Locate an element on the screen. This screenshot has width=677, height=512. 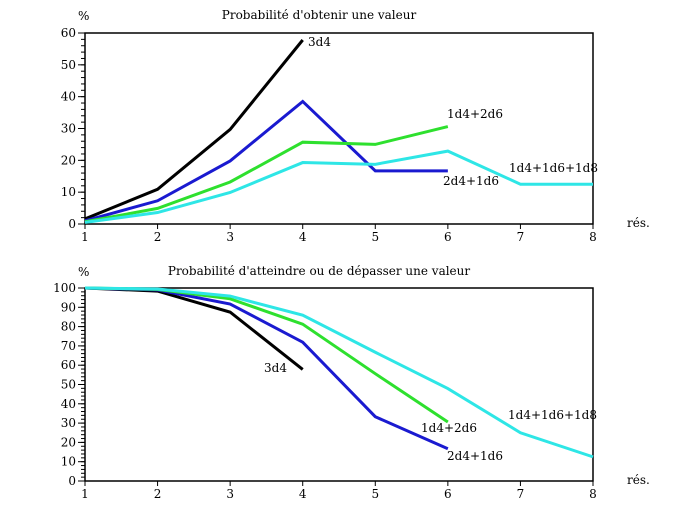
y-tick-label: 90 is located at coordinates (68, 307).